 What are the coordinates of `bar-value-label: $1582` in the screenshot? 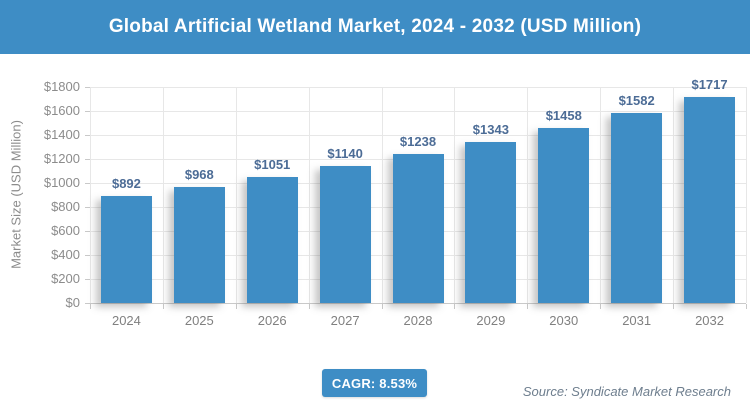 It's located at (636, 101).